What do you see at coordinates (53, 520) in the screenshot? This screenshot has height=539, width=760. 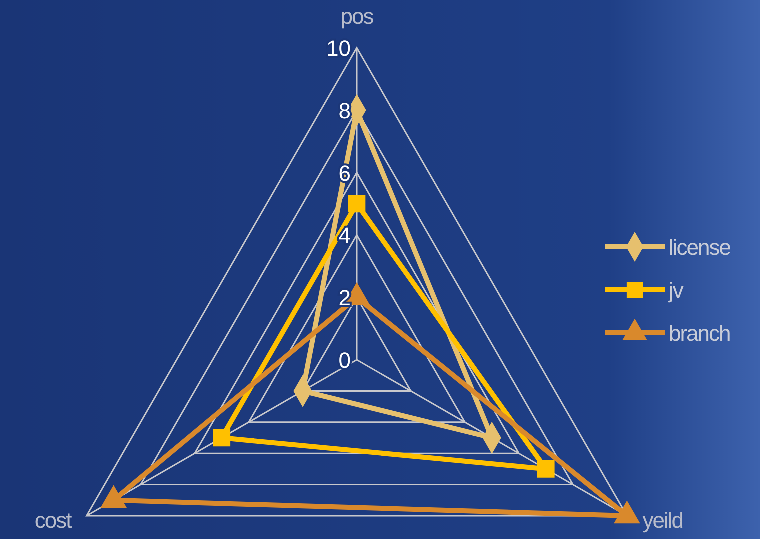 I see `spoke-label: cost` at bounding box center [53, 520].